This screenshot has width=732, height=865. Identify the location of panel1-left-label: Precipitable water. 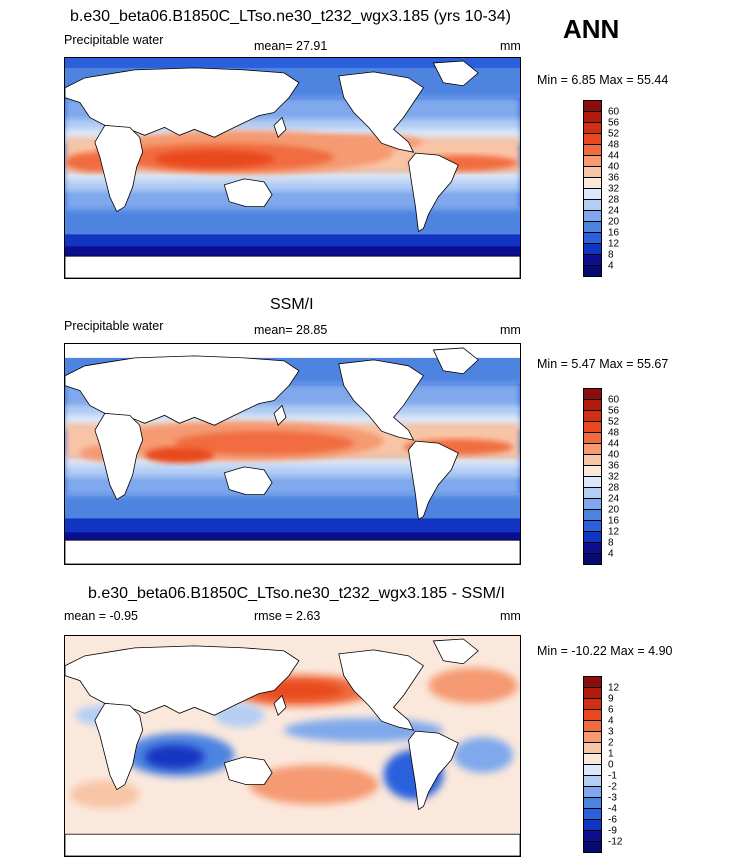
(114, 40).